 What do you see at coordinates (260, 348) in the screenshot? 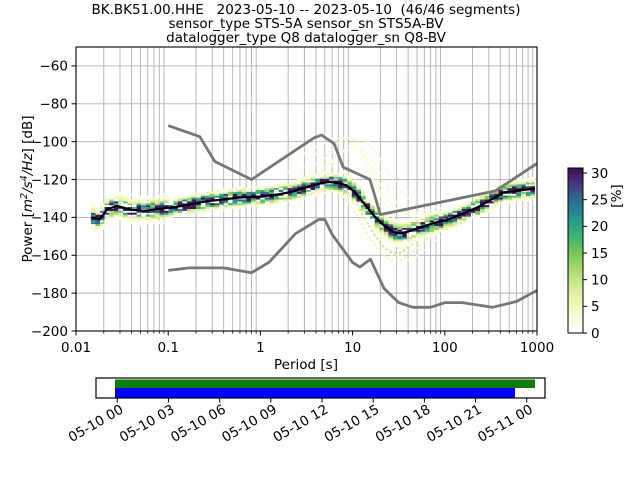
I see `x-tick-label: 1` at bounding box center [260, 348].